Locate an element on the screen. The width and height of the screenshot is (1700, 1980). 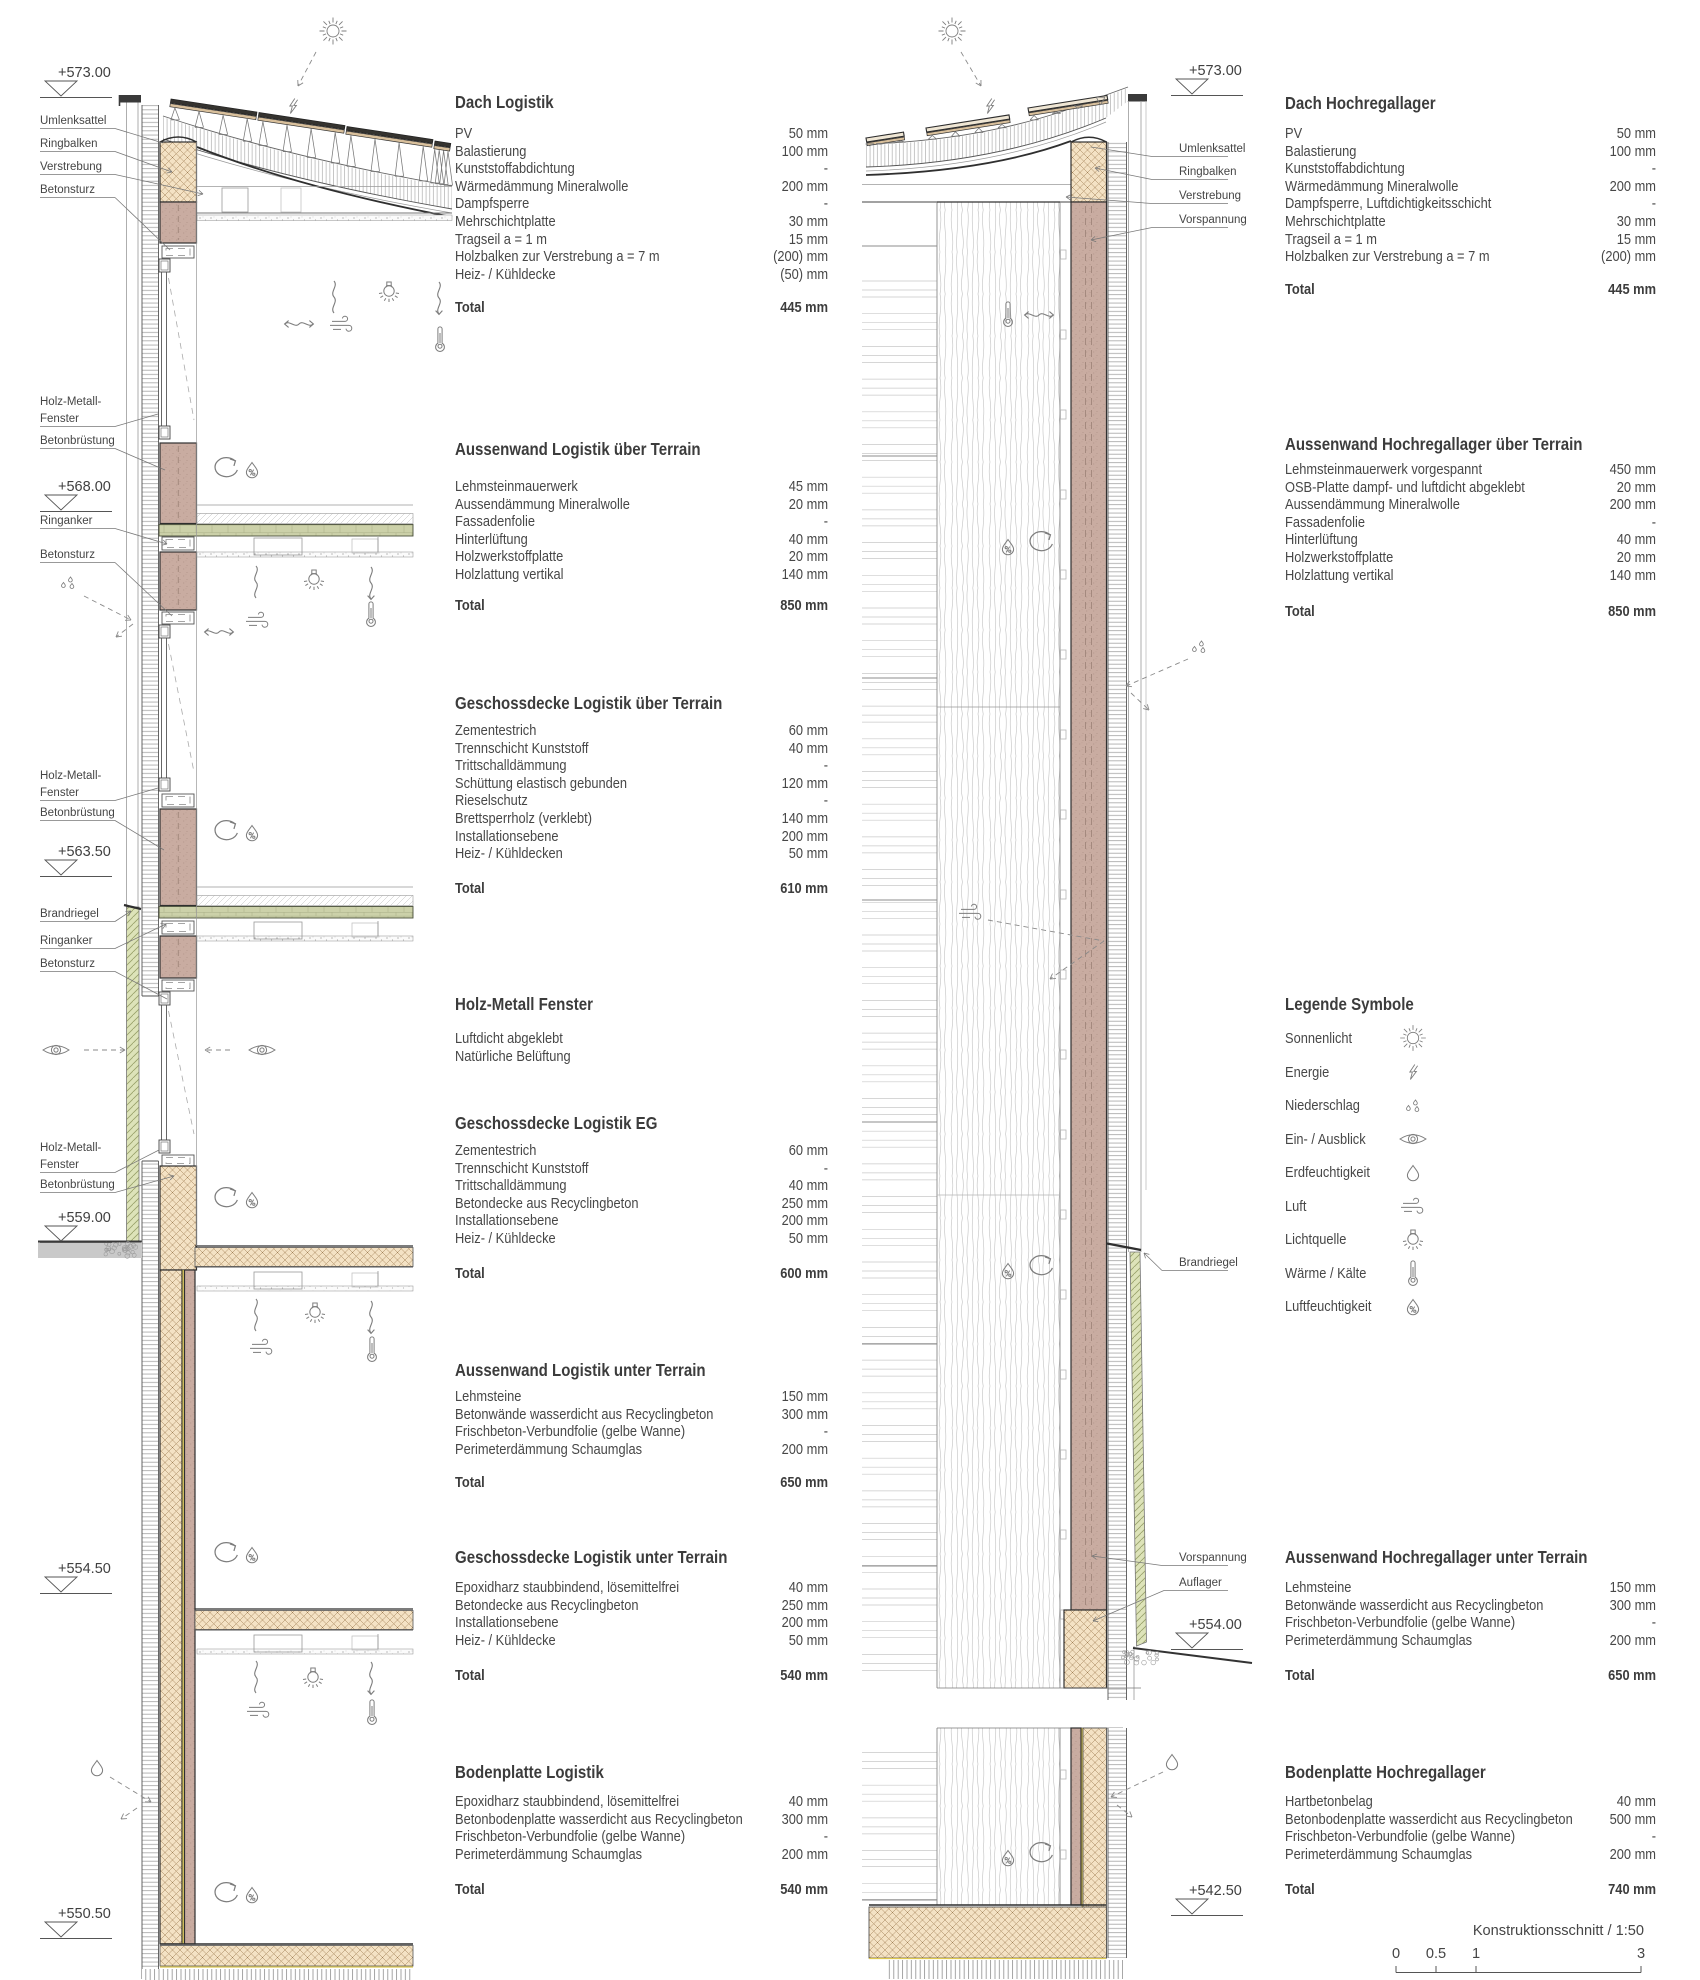
svg-text: 0 is located at coordinates (1396, 1954).